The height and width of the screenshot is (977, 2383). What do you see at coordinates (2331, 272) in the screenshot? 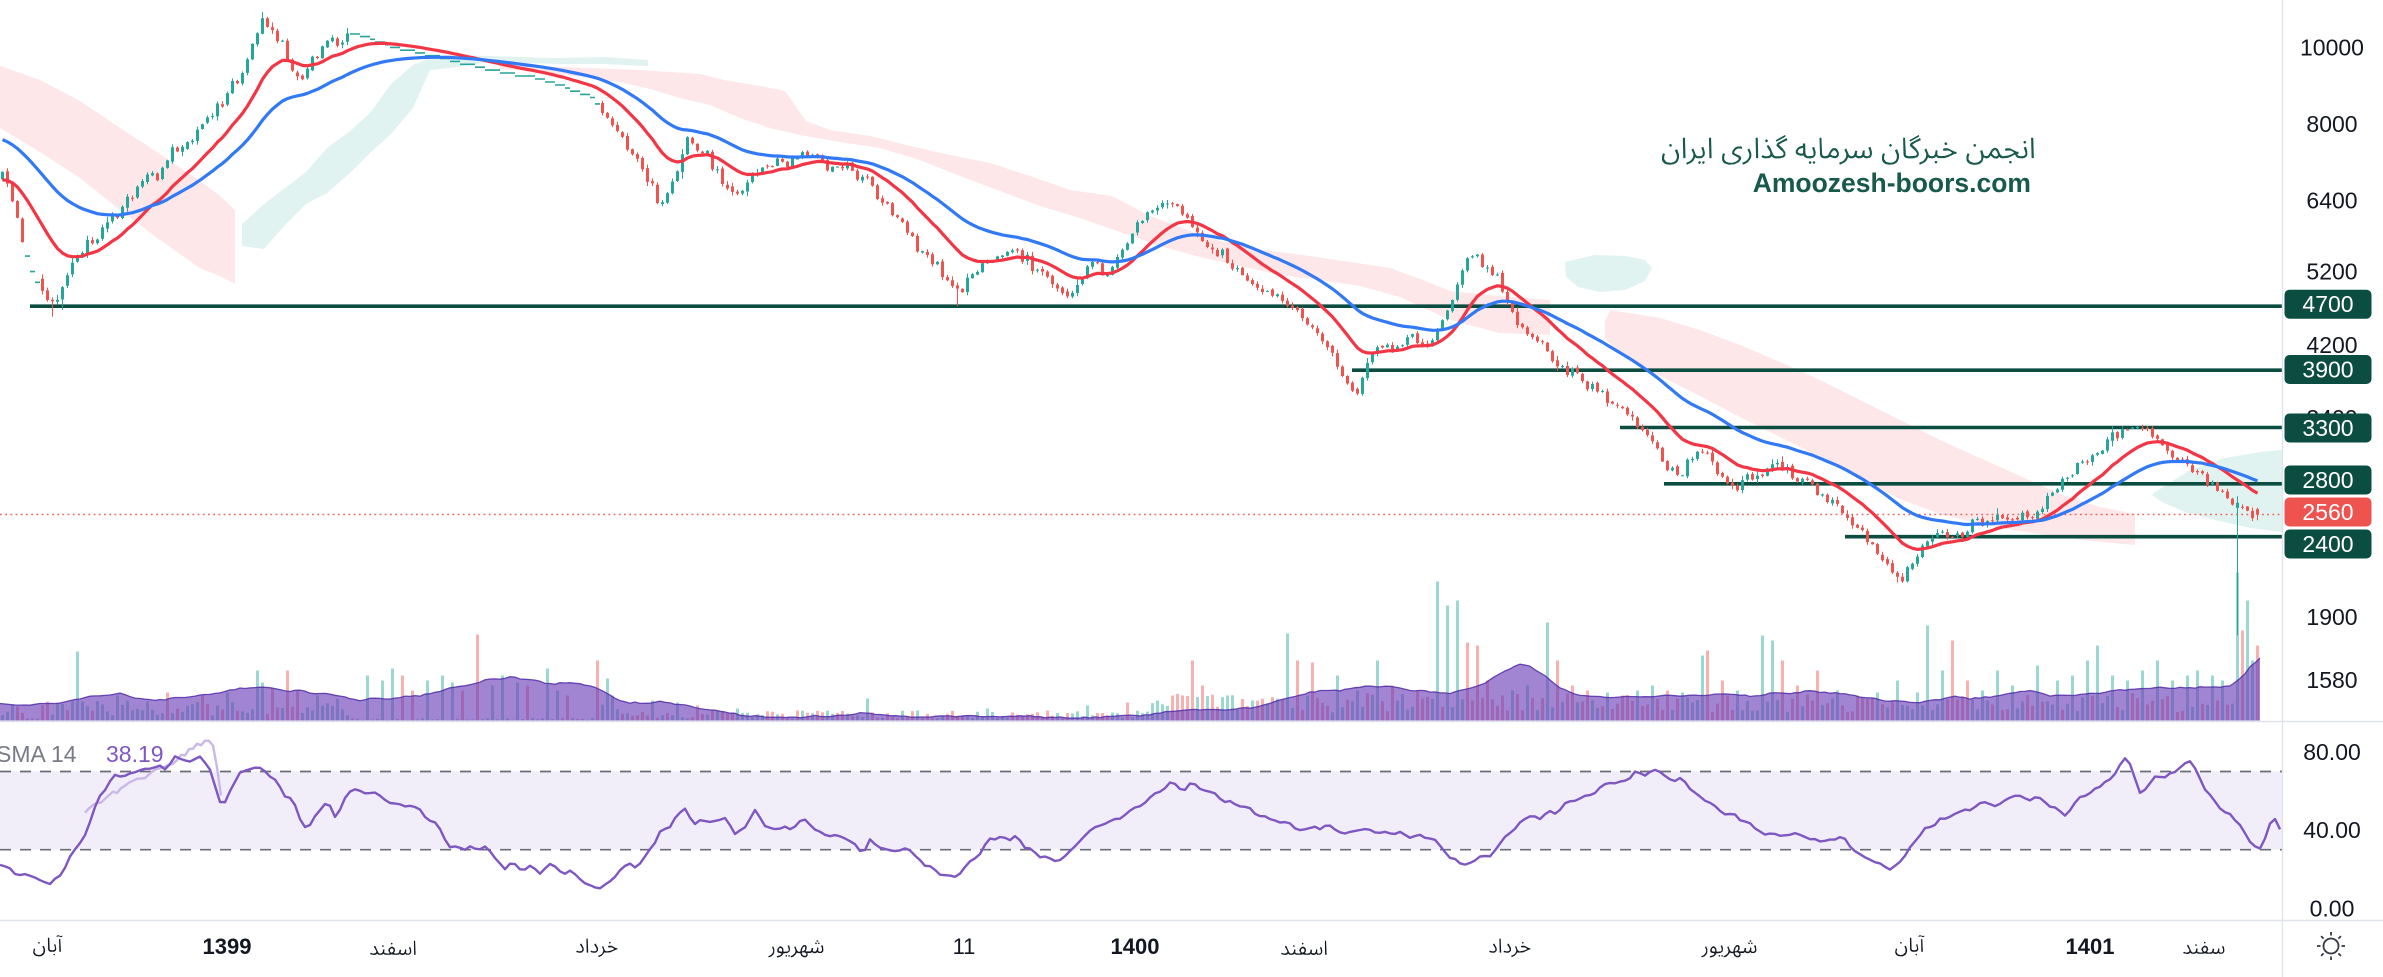
I see `svg-text: 5200` at bounding box center [2331, 272].